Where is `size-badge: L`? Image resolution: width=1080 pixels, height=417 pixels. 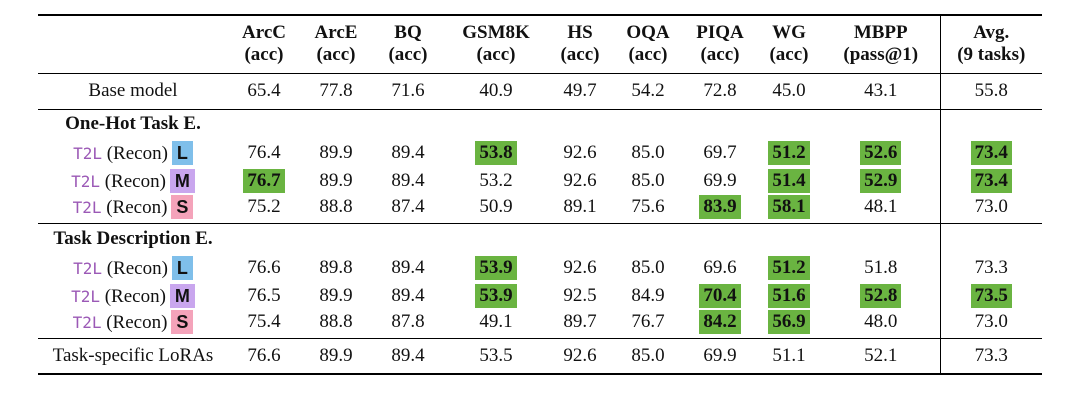 size-badge: L is located at coordinates (182, 267).